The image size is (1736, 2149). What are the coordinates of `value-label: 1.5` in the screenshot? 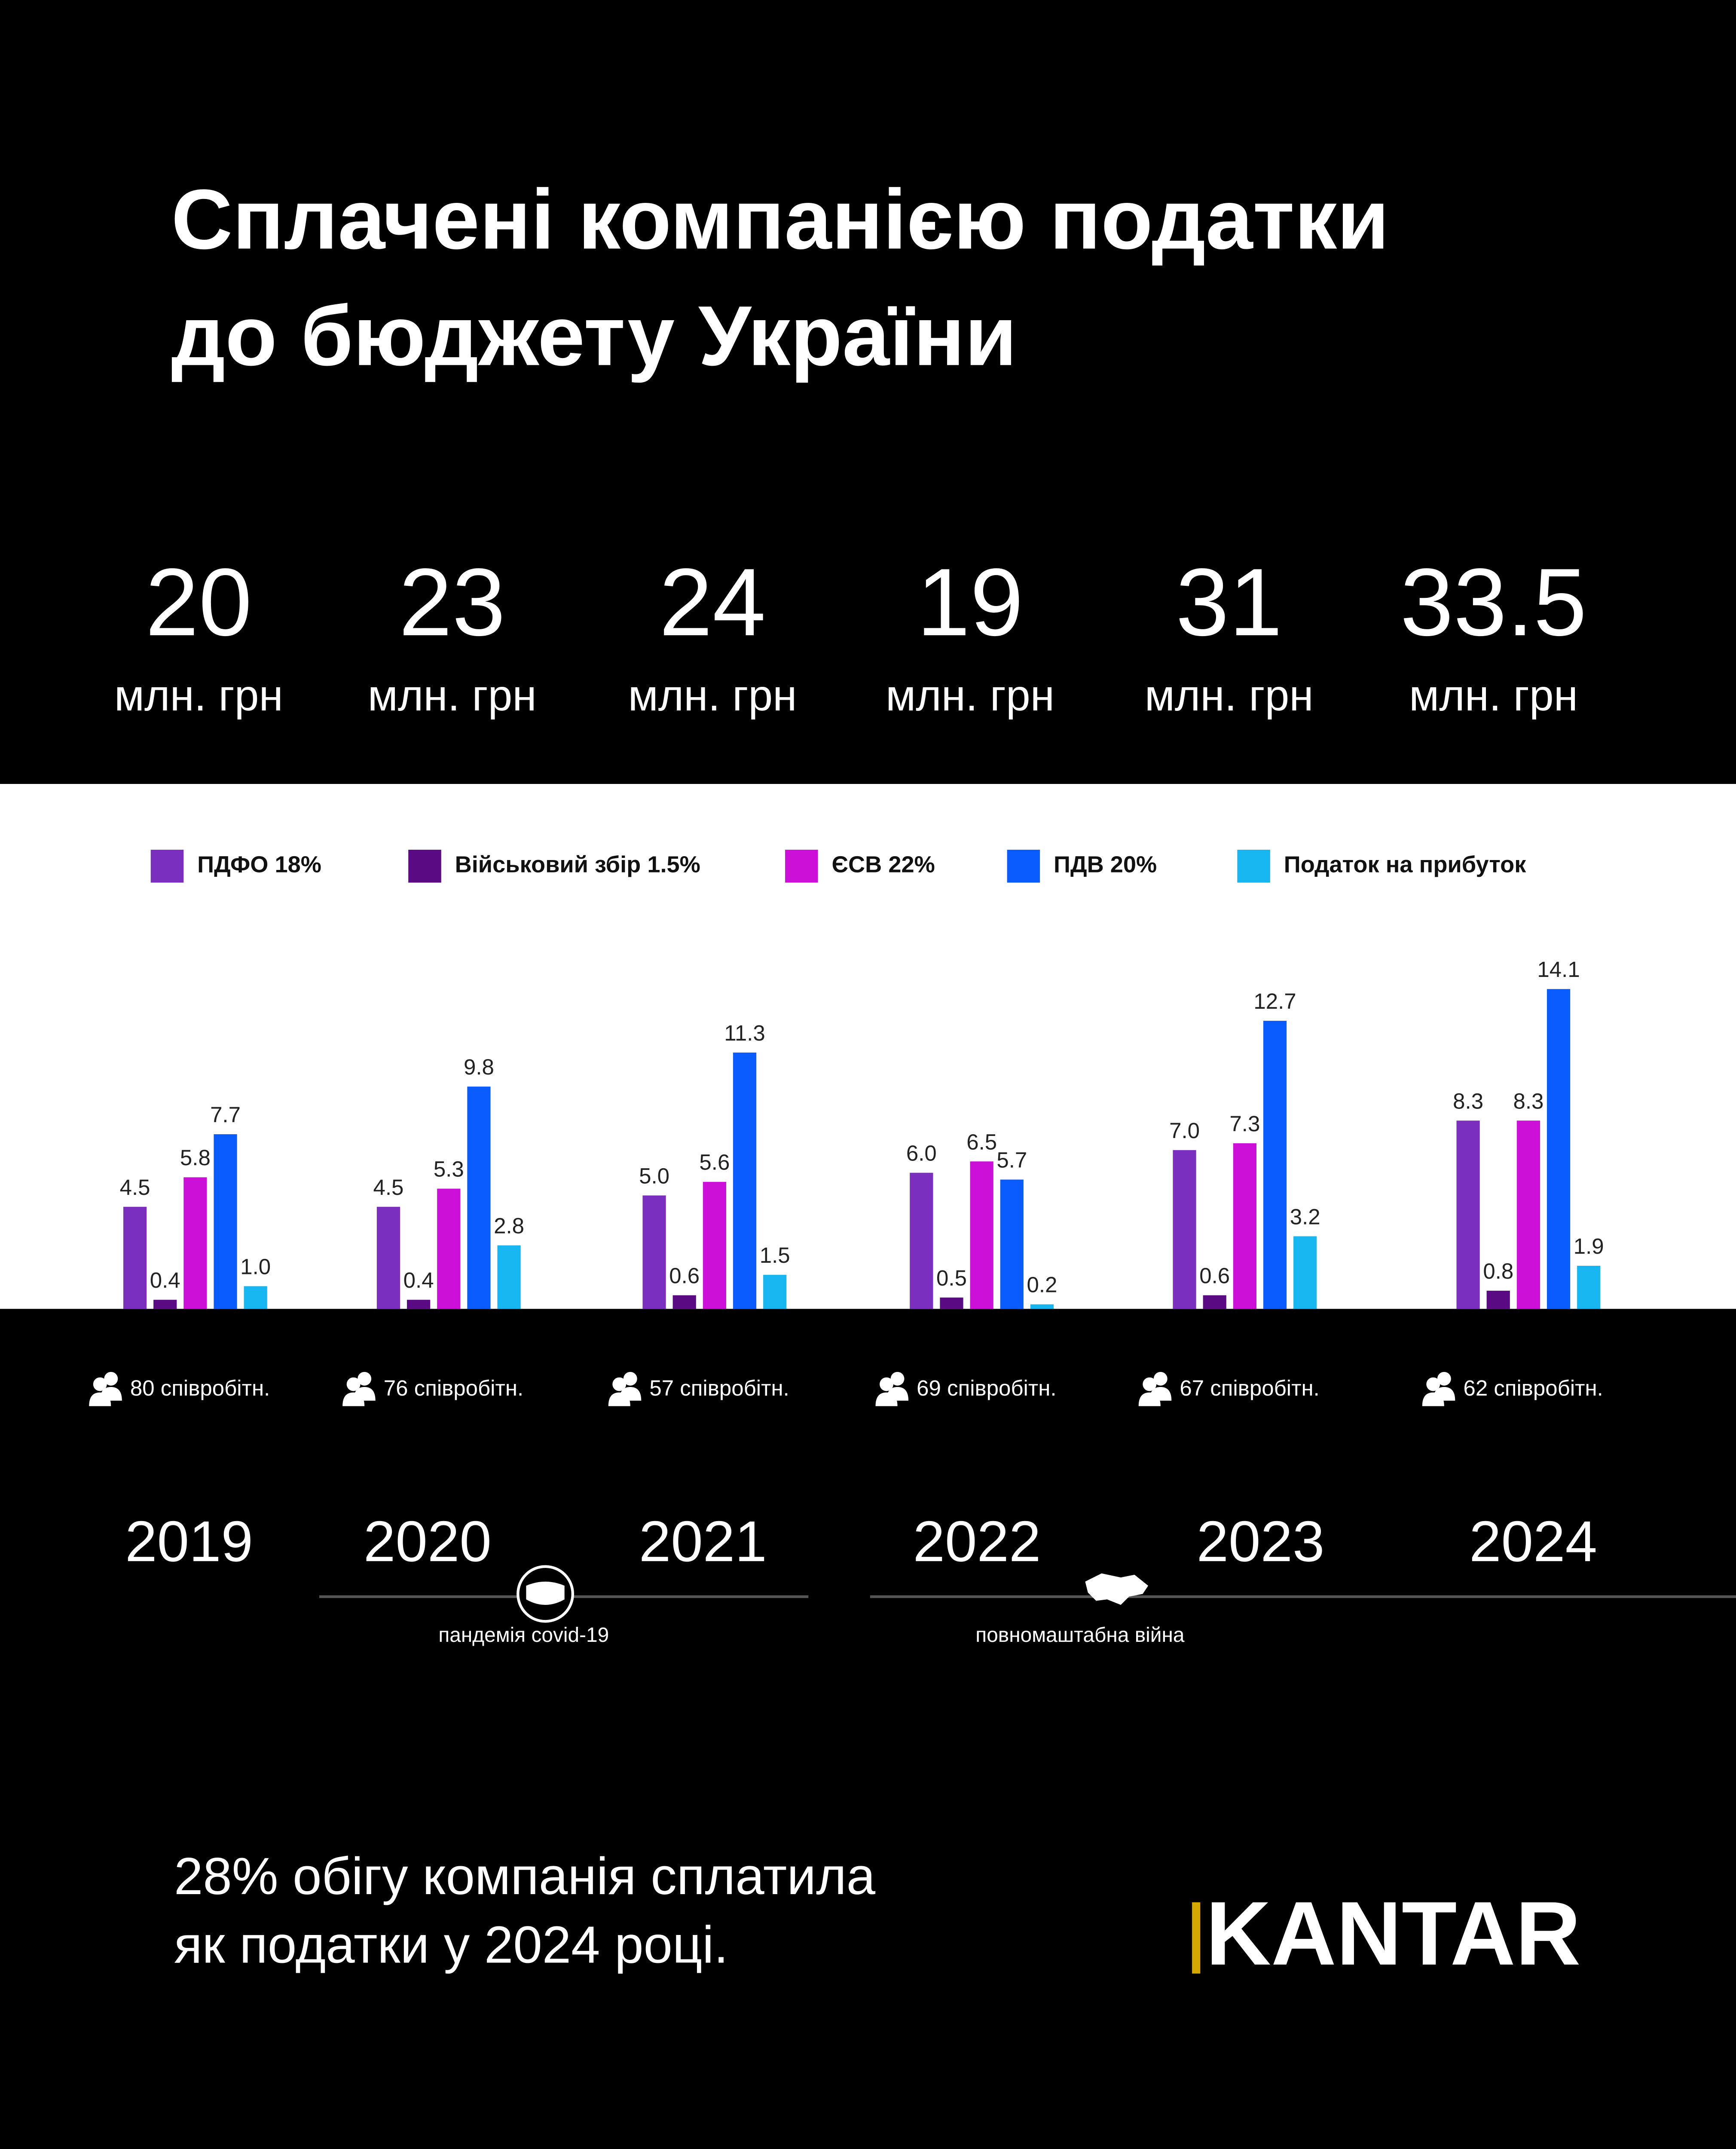 It's located at (775, 1255).